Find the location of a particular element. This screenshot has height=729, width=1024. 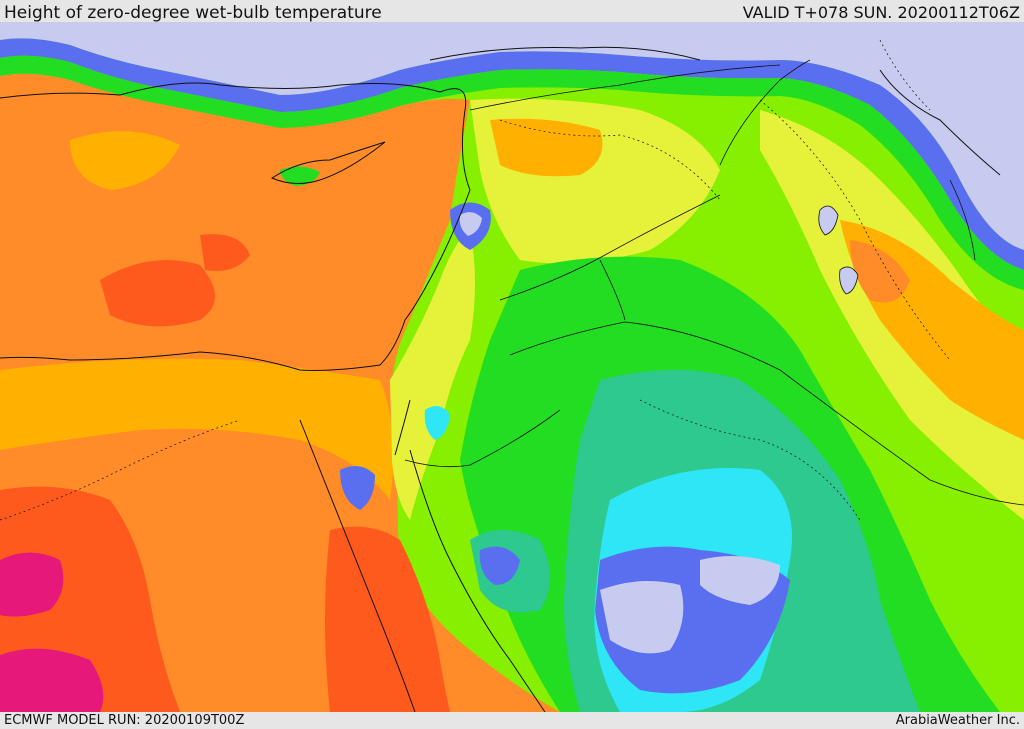

credit: ArabiaWeather Inc. is located at coordinates (957, 720).